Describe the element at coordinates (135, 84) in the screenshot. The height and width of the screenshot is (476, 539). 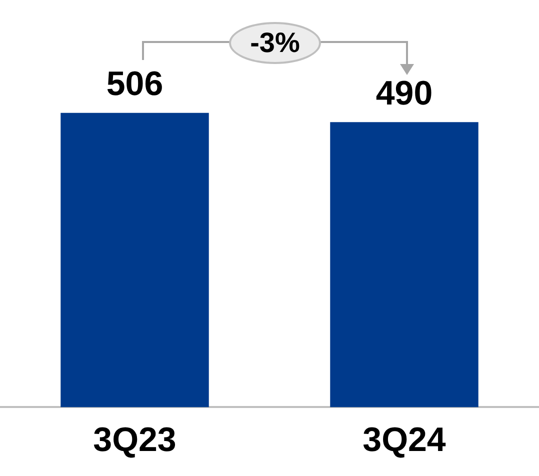
I see `data-label: 506` at that location.